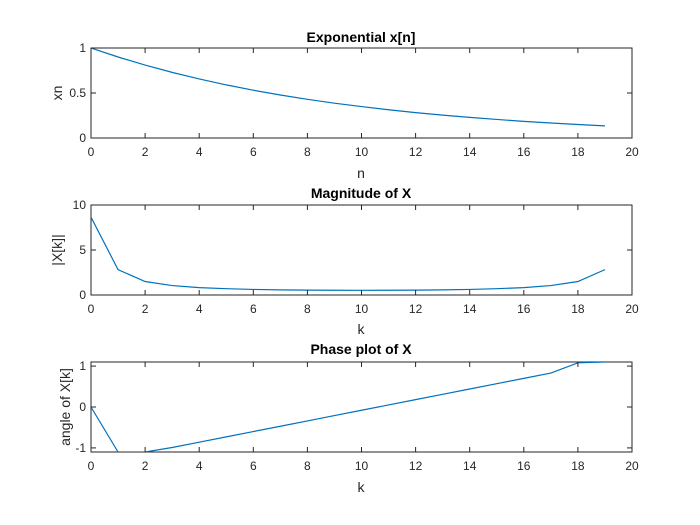  Describe the element at coordinates (57, 249) in the screenshot. I see `y-axis-label: |X[k]|` at that location.